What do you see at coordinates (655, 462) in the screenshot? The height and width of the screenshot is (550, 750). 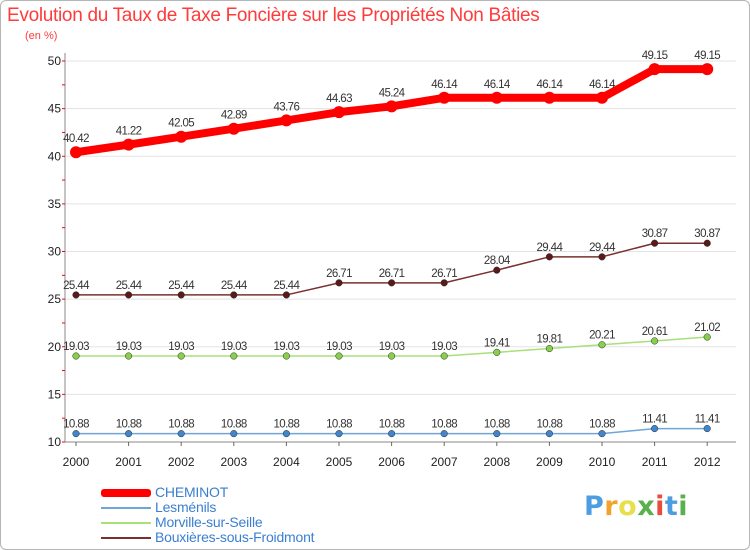 I see `x-tick-label: 2011` at bounding box center [655, 462].